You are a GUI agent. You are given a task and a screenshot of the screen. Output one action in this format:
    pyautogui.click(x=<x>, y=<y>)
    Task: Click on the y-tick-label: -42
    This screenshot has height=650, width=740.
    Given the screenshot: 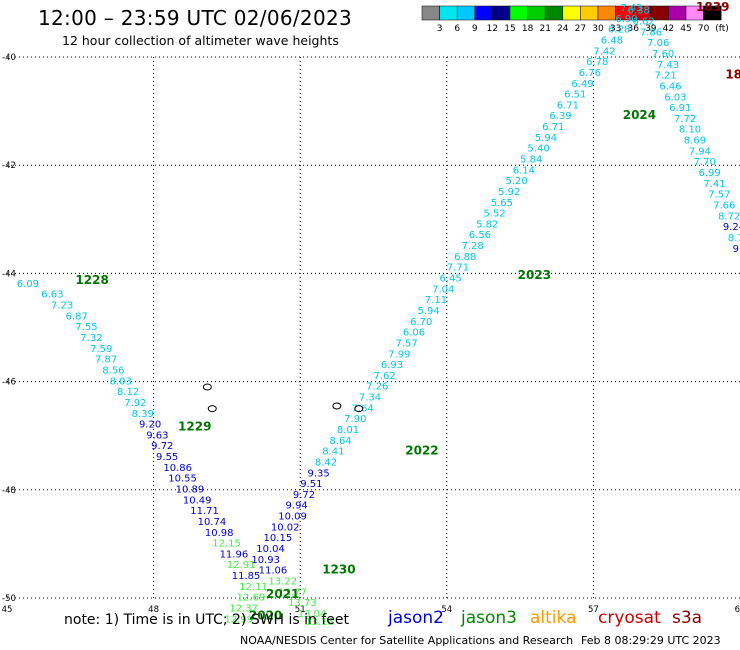 What is the action you would take?
    pyautogui.click(x=9, y=166)
    